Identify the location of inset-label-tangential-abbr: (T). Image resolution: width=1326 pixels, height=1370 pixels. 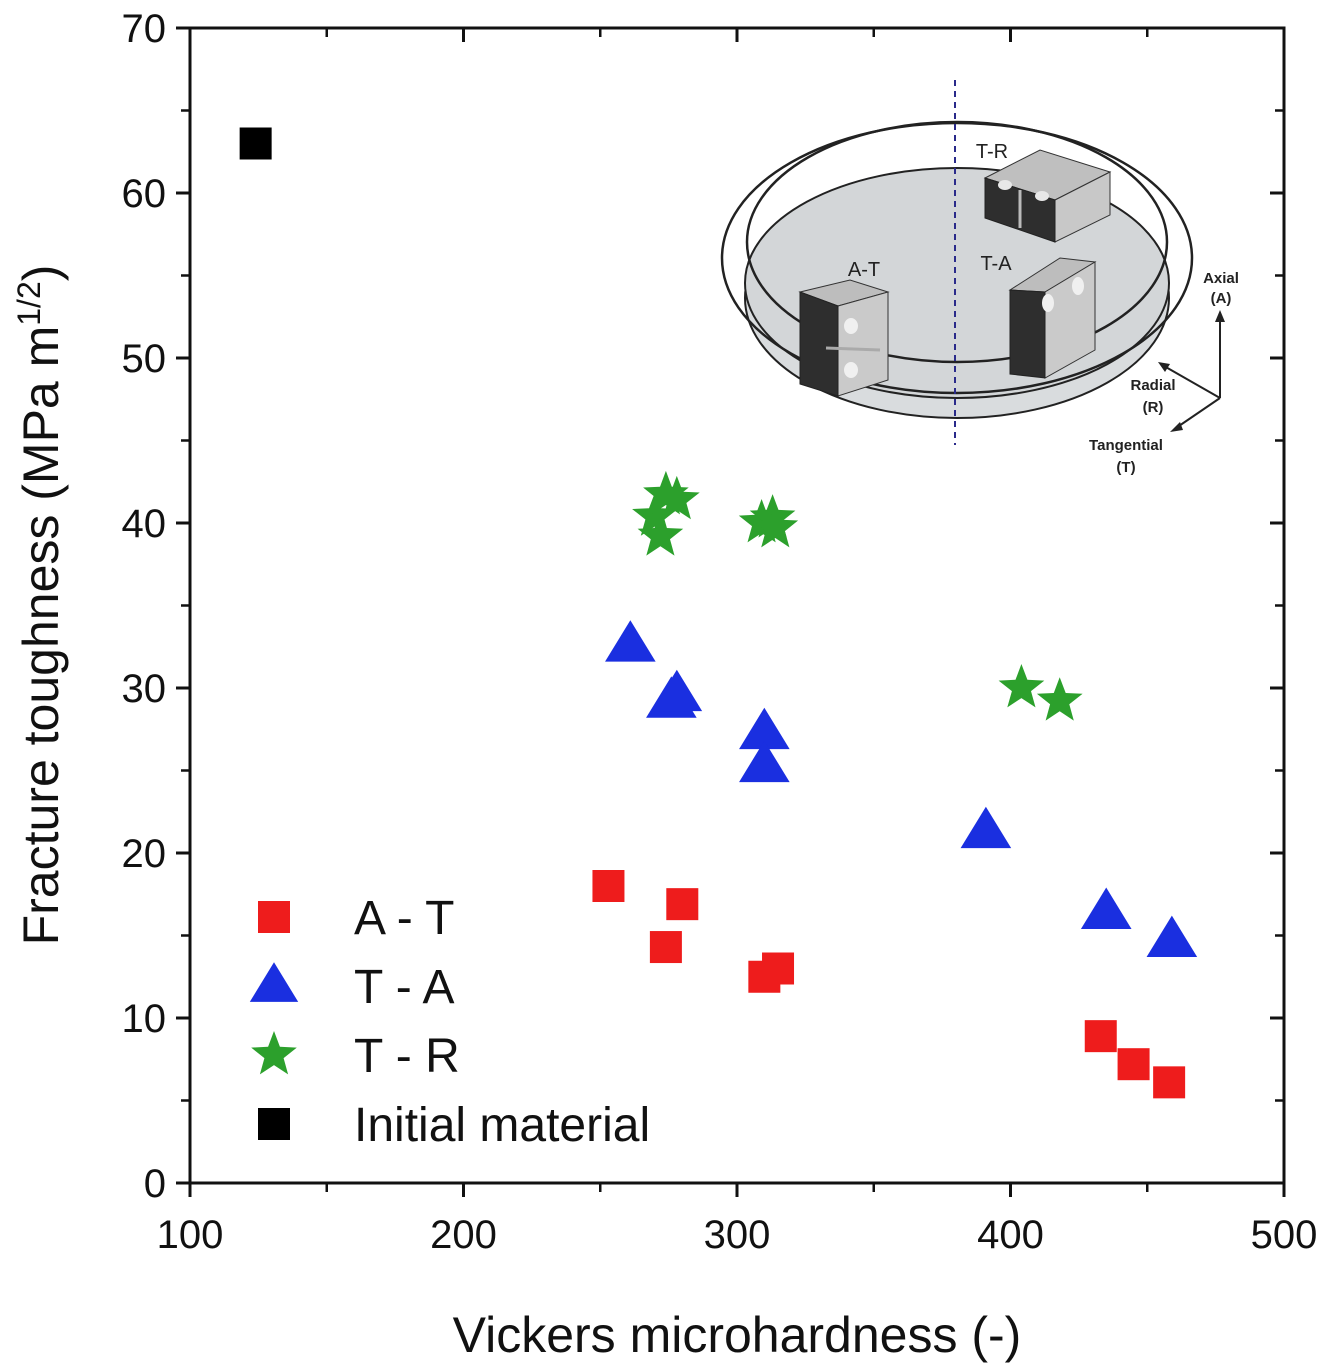
(1125, 467).